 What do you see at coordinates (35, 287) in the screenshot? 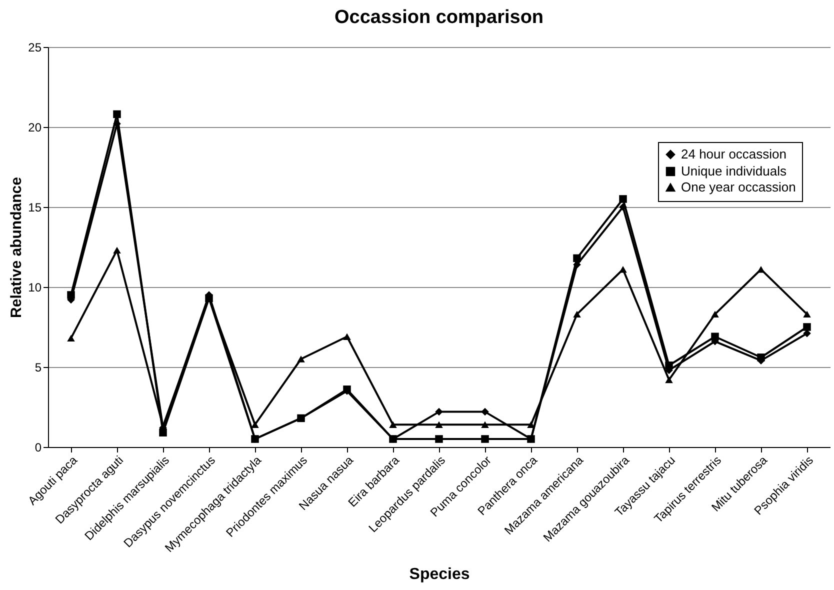
I see `y-tick-label: 10` at bounding box center [35, 287].